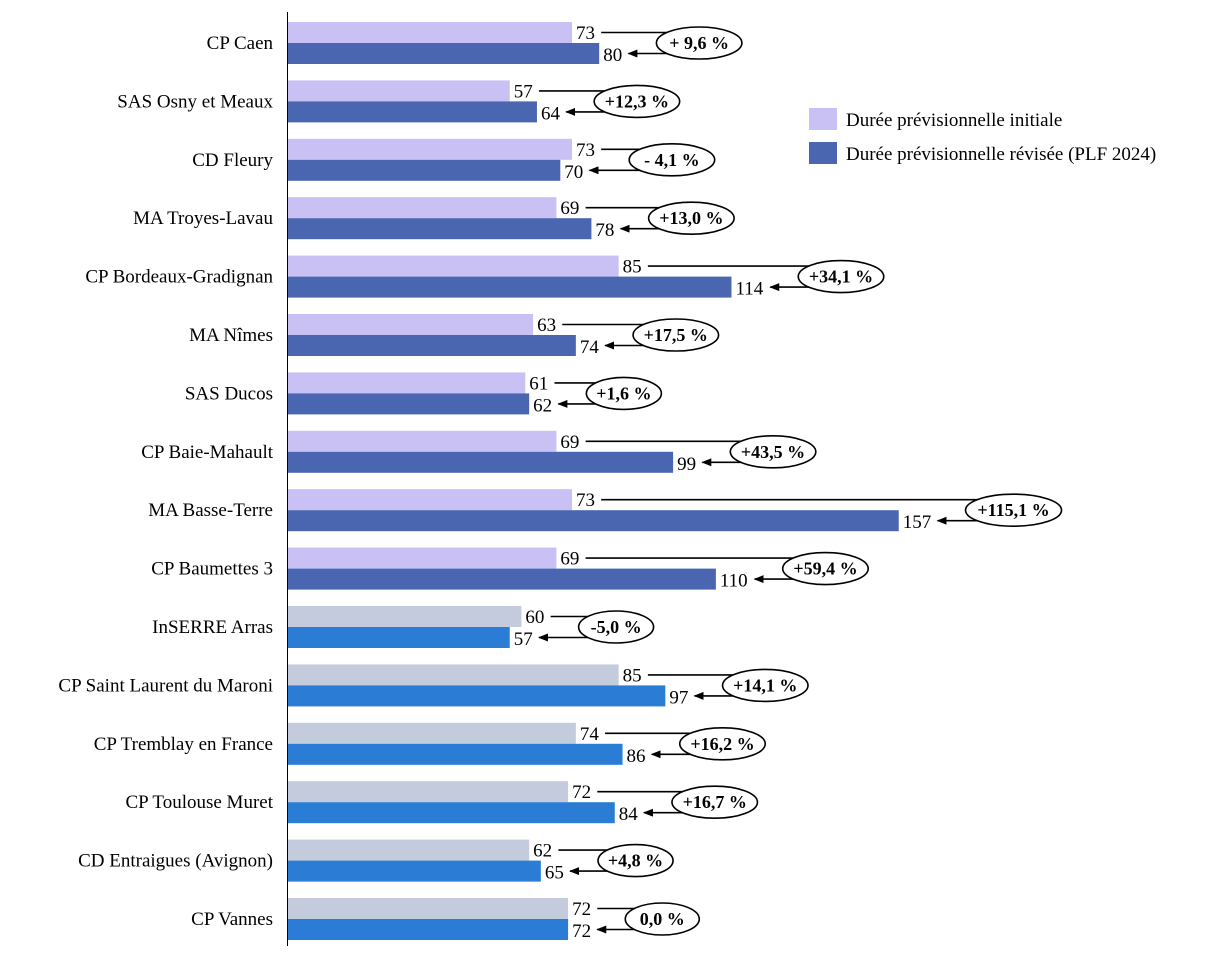 The height and width of the screenshot is (960, 1228). I want to click on value-label-revised: 86, so click(636, 756).